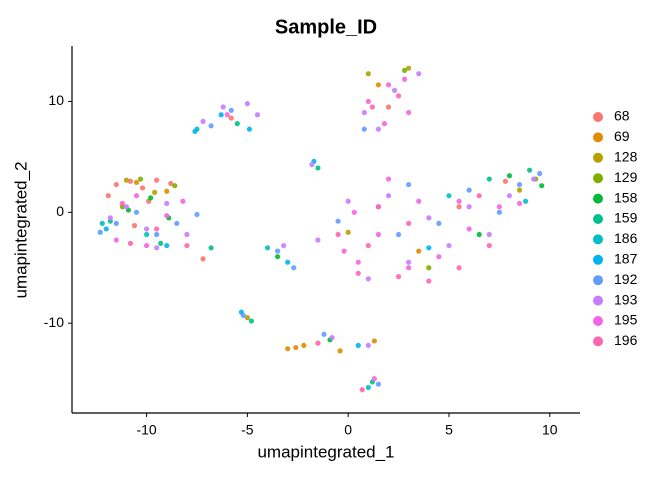 Image resolution: width=672 pixels, height=480 pixels. I want to click on x-tick-label: 10, so click(550, 430).